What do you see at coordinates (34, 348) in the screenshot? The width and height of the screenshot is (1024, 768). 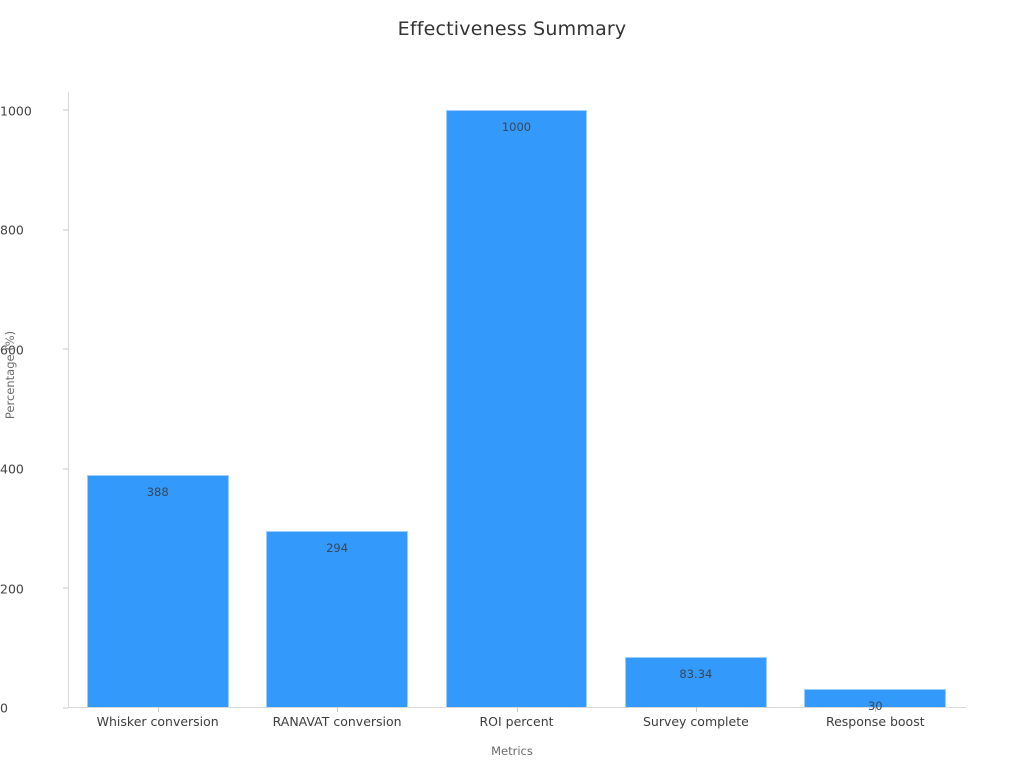 I see `y-axis-tick: 600` at bounding box center [34, 348].